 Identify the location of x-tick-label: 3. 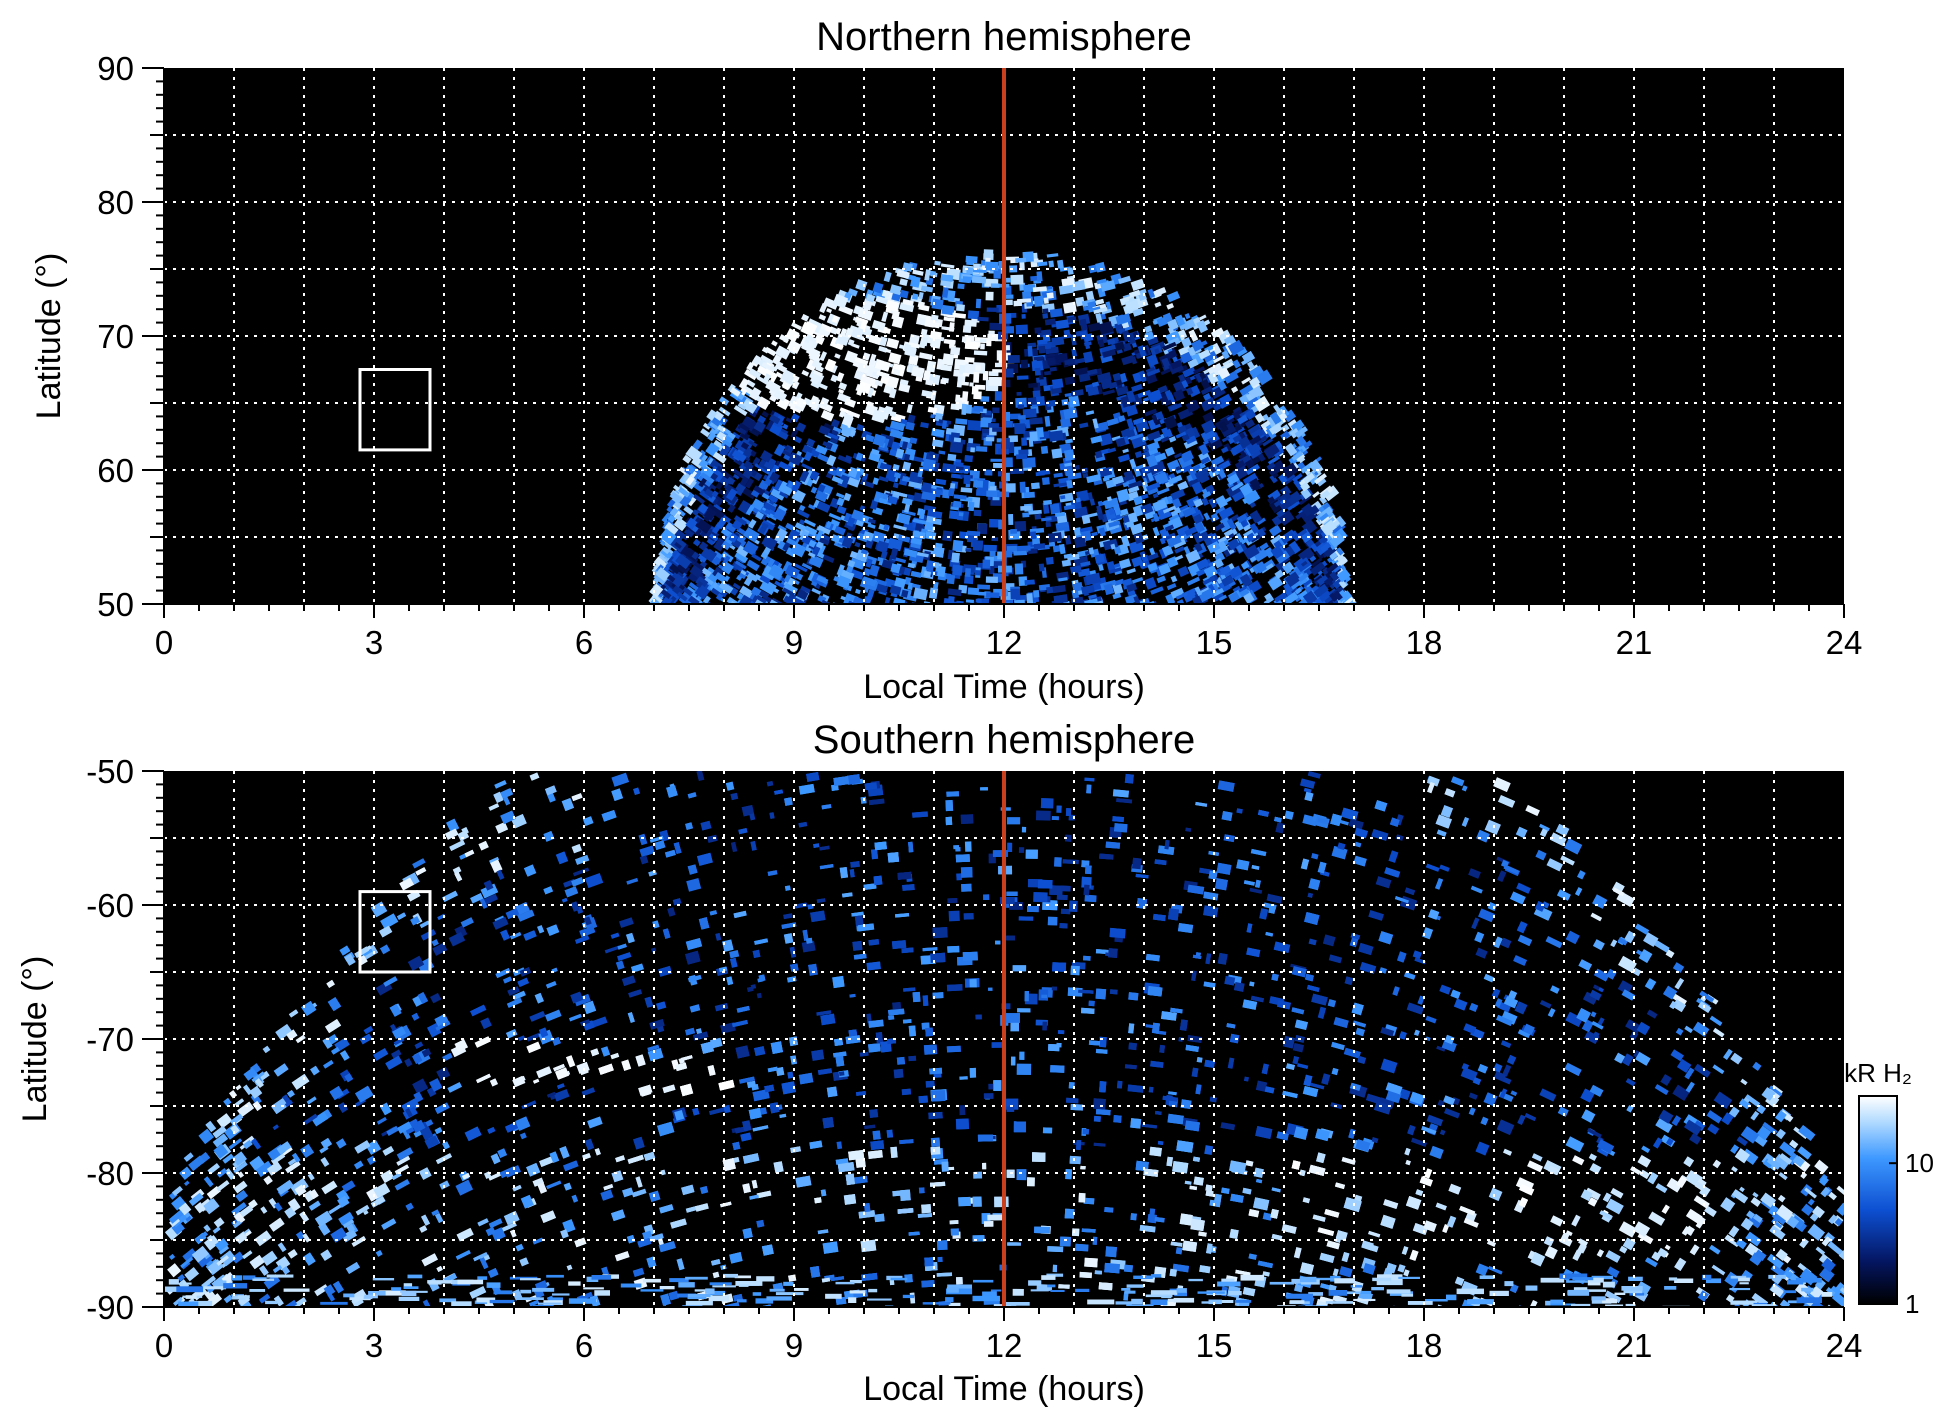
(374, 642).